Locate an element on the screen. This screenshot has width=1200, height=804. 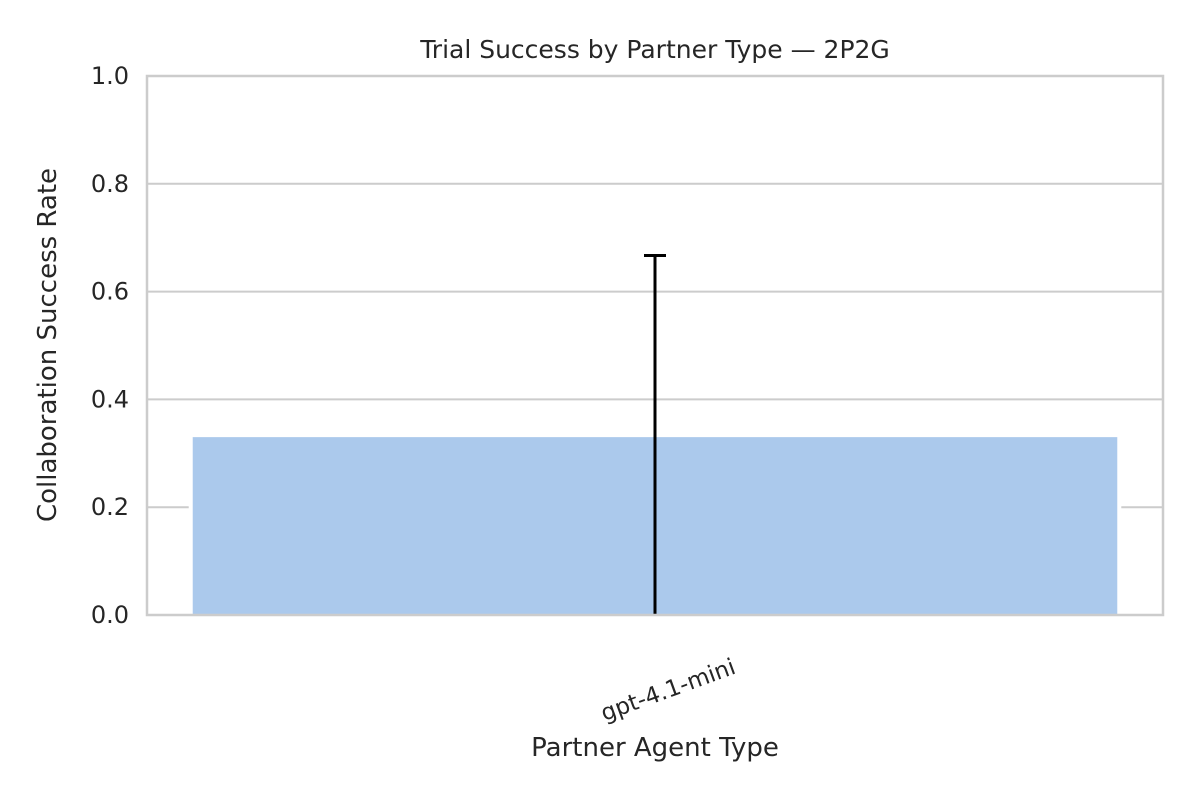
y-axis-label: Collaboration Success Rate is located at coordinates (48, 345).